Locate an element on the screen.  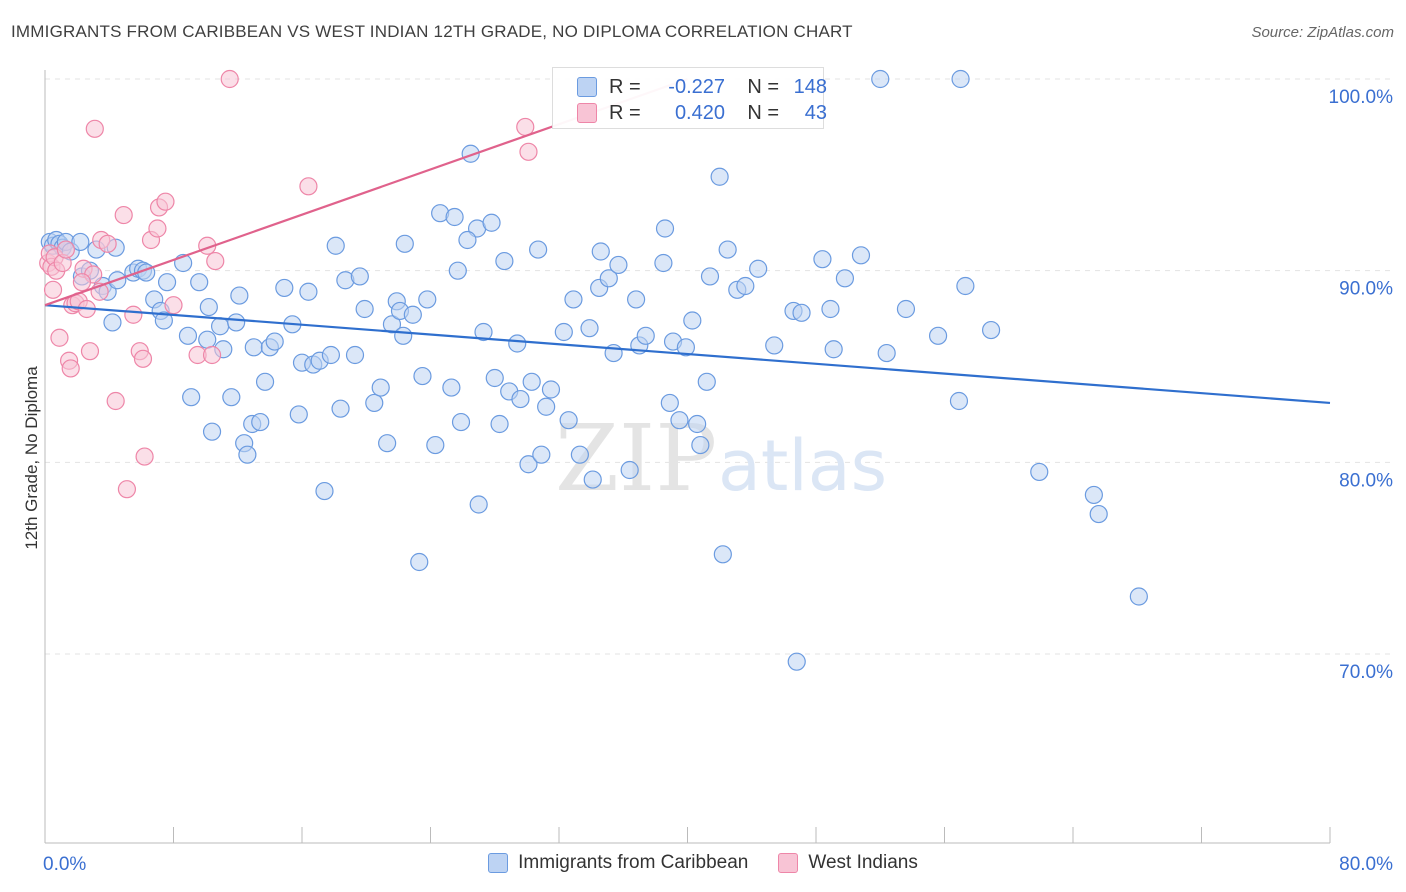
stats-r-value: -0.227 is located at coordinates (696, 86).